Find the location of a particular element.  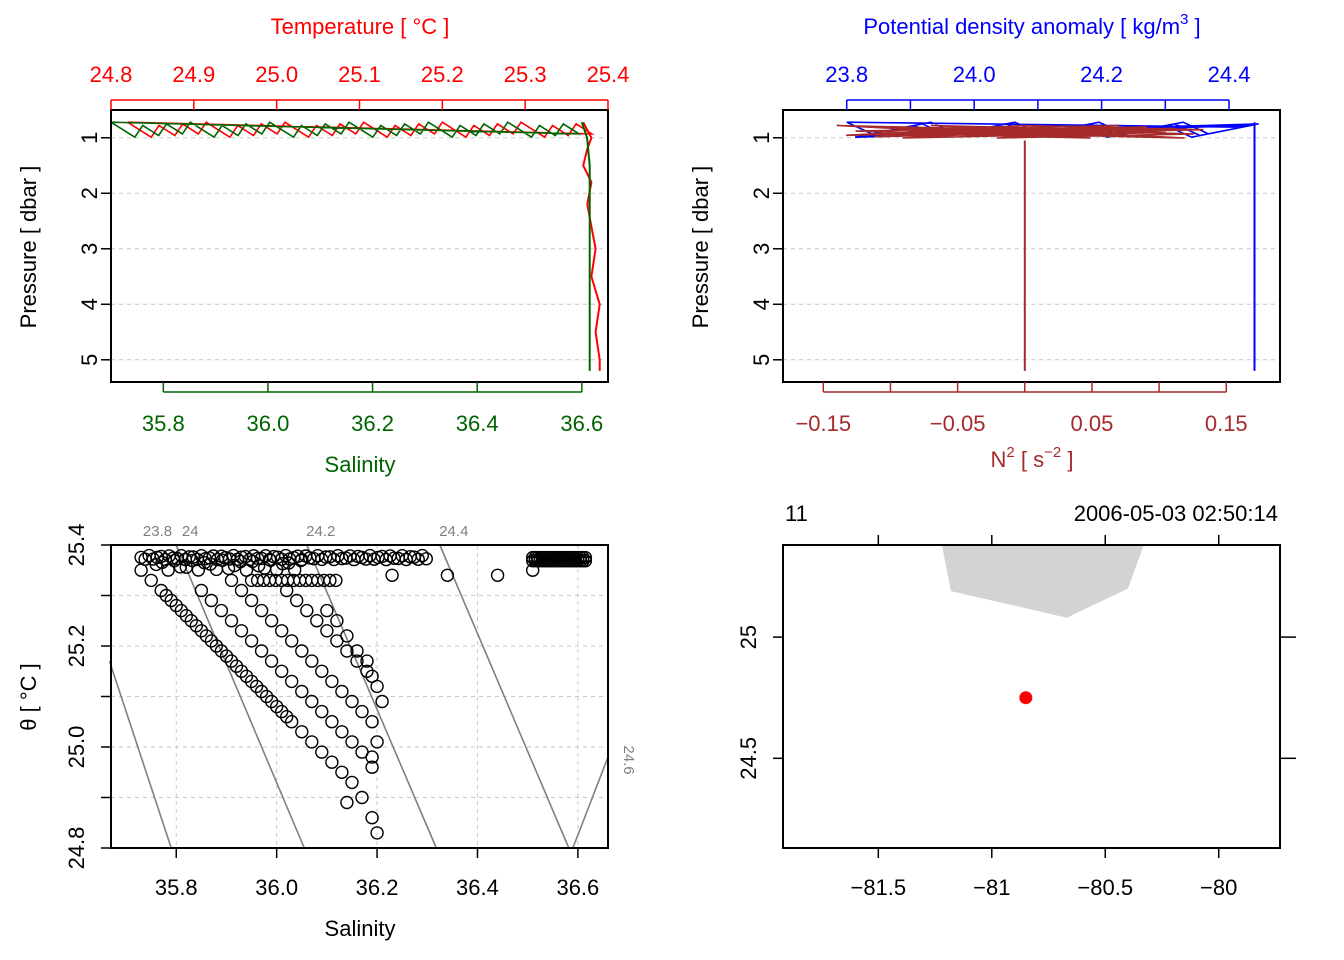

ts-profile-frame is located at coordinates (359, 246).